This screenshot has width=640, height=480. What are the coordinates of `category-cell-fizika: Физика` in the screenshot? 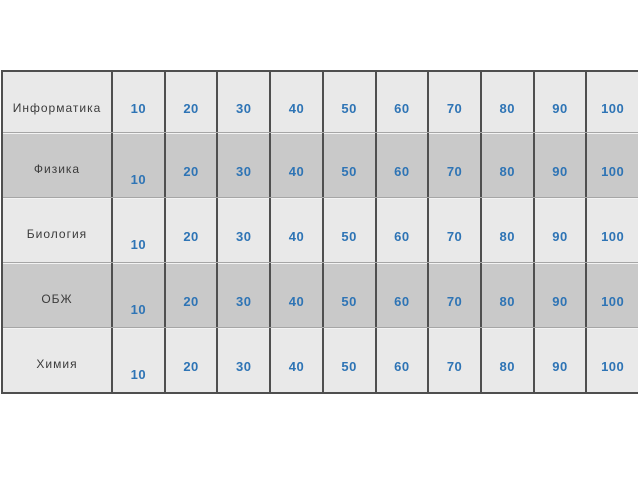 It's located at (58, 165).